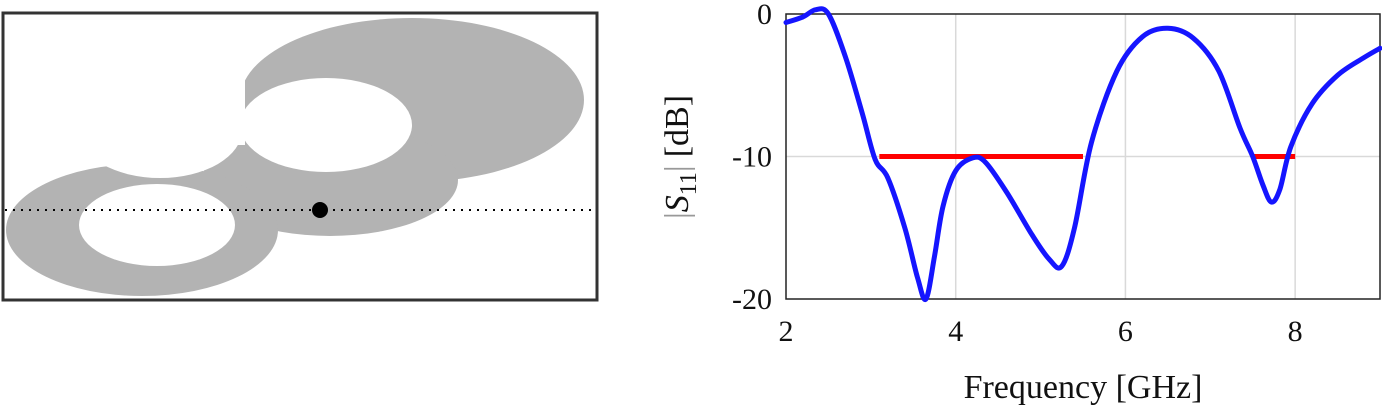 The width and height of the screenshot is (1382, 409). Describe the element at coordinates (689, 183) in the screenshot. I see `y-axis-subscript: 11` at that location.